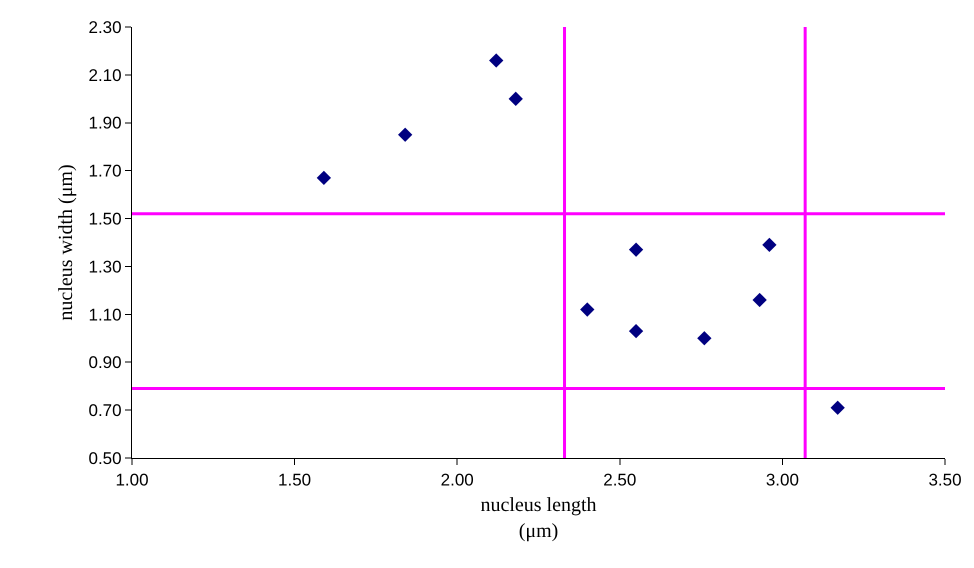 The image size is (974, 568). What do you see at coordinates (782, 480) in the screenshot?
I see `x-tick-label: 3.00` at bounding box center [782, 480].